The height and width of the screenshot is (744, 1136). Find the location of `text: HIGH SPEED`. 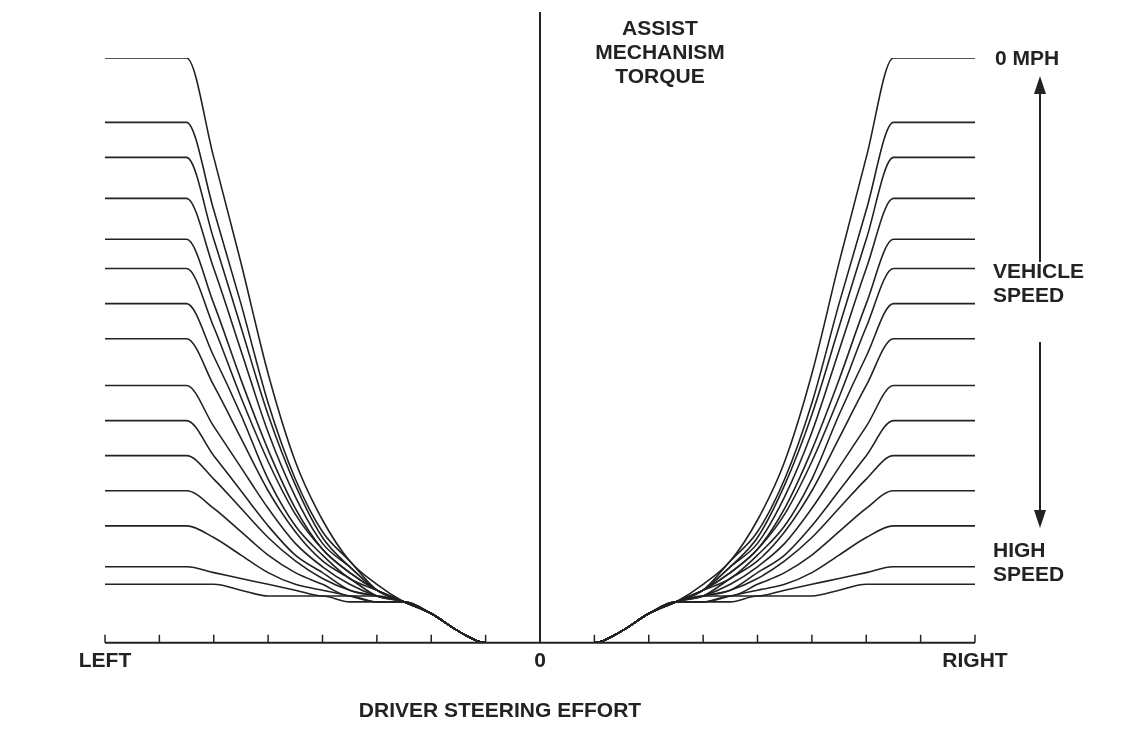

text: HIGH SPEED is located at coordinates (1029, 562).